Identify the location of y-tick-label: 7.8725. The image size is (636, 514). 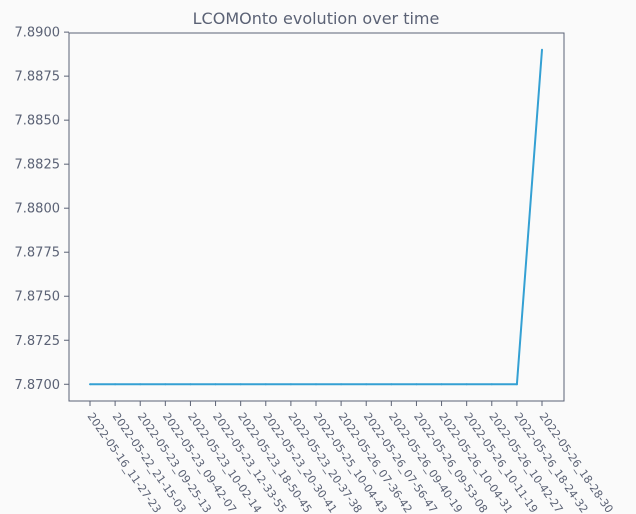
(38, 341).